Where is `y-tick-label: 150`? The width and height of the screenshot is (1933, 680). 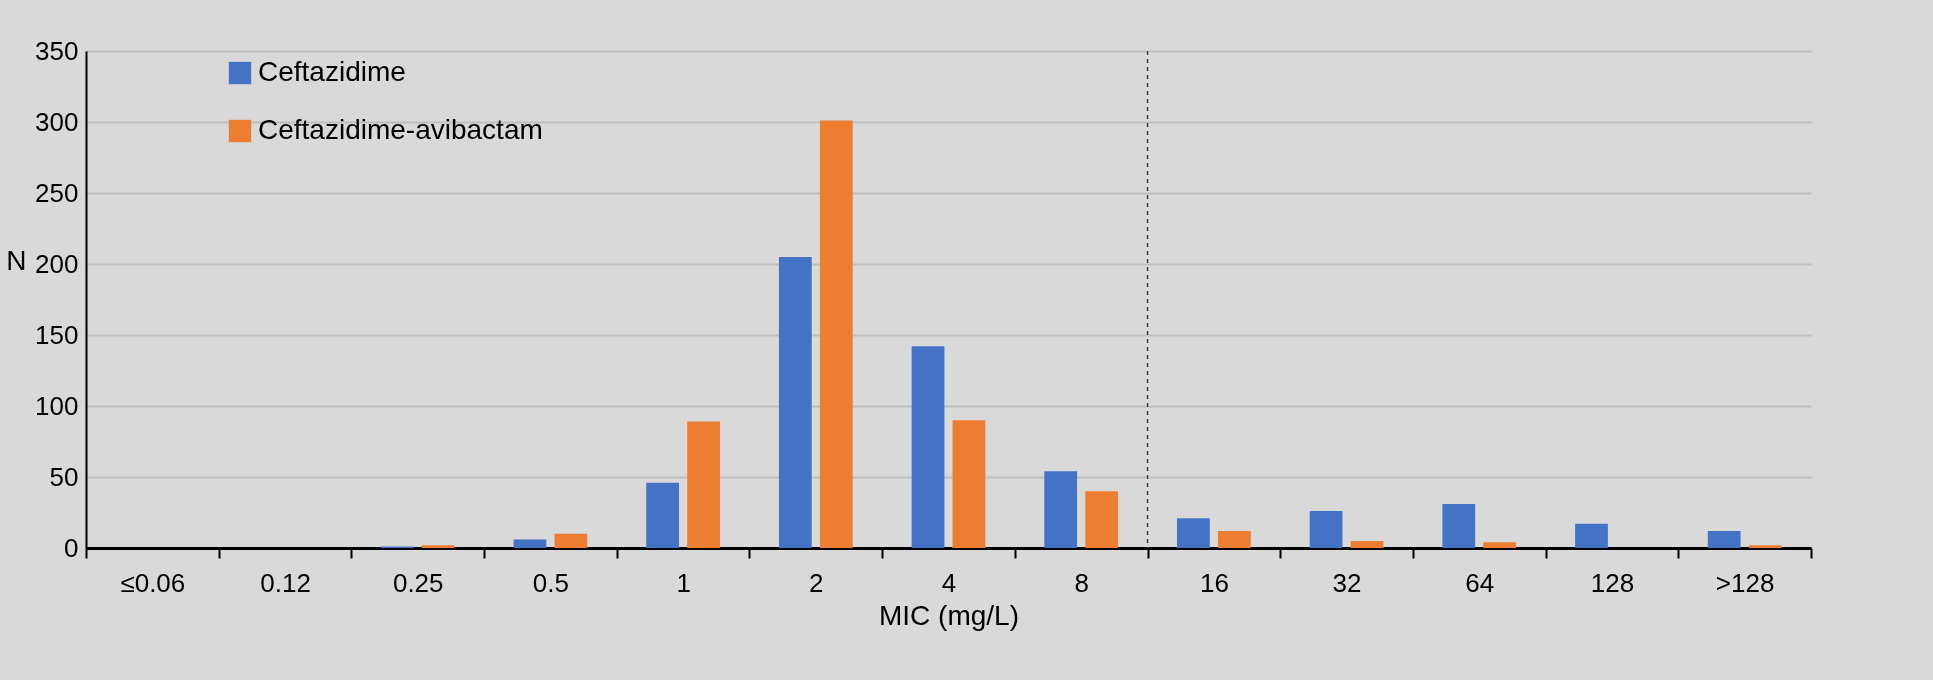 y-tick-label: 150 is located at coordinates (57, 334).